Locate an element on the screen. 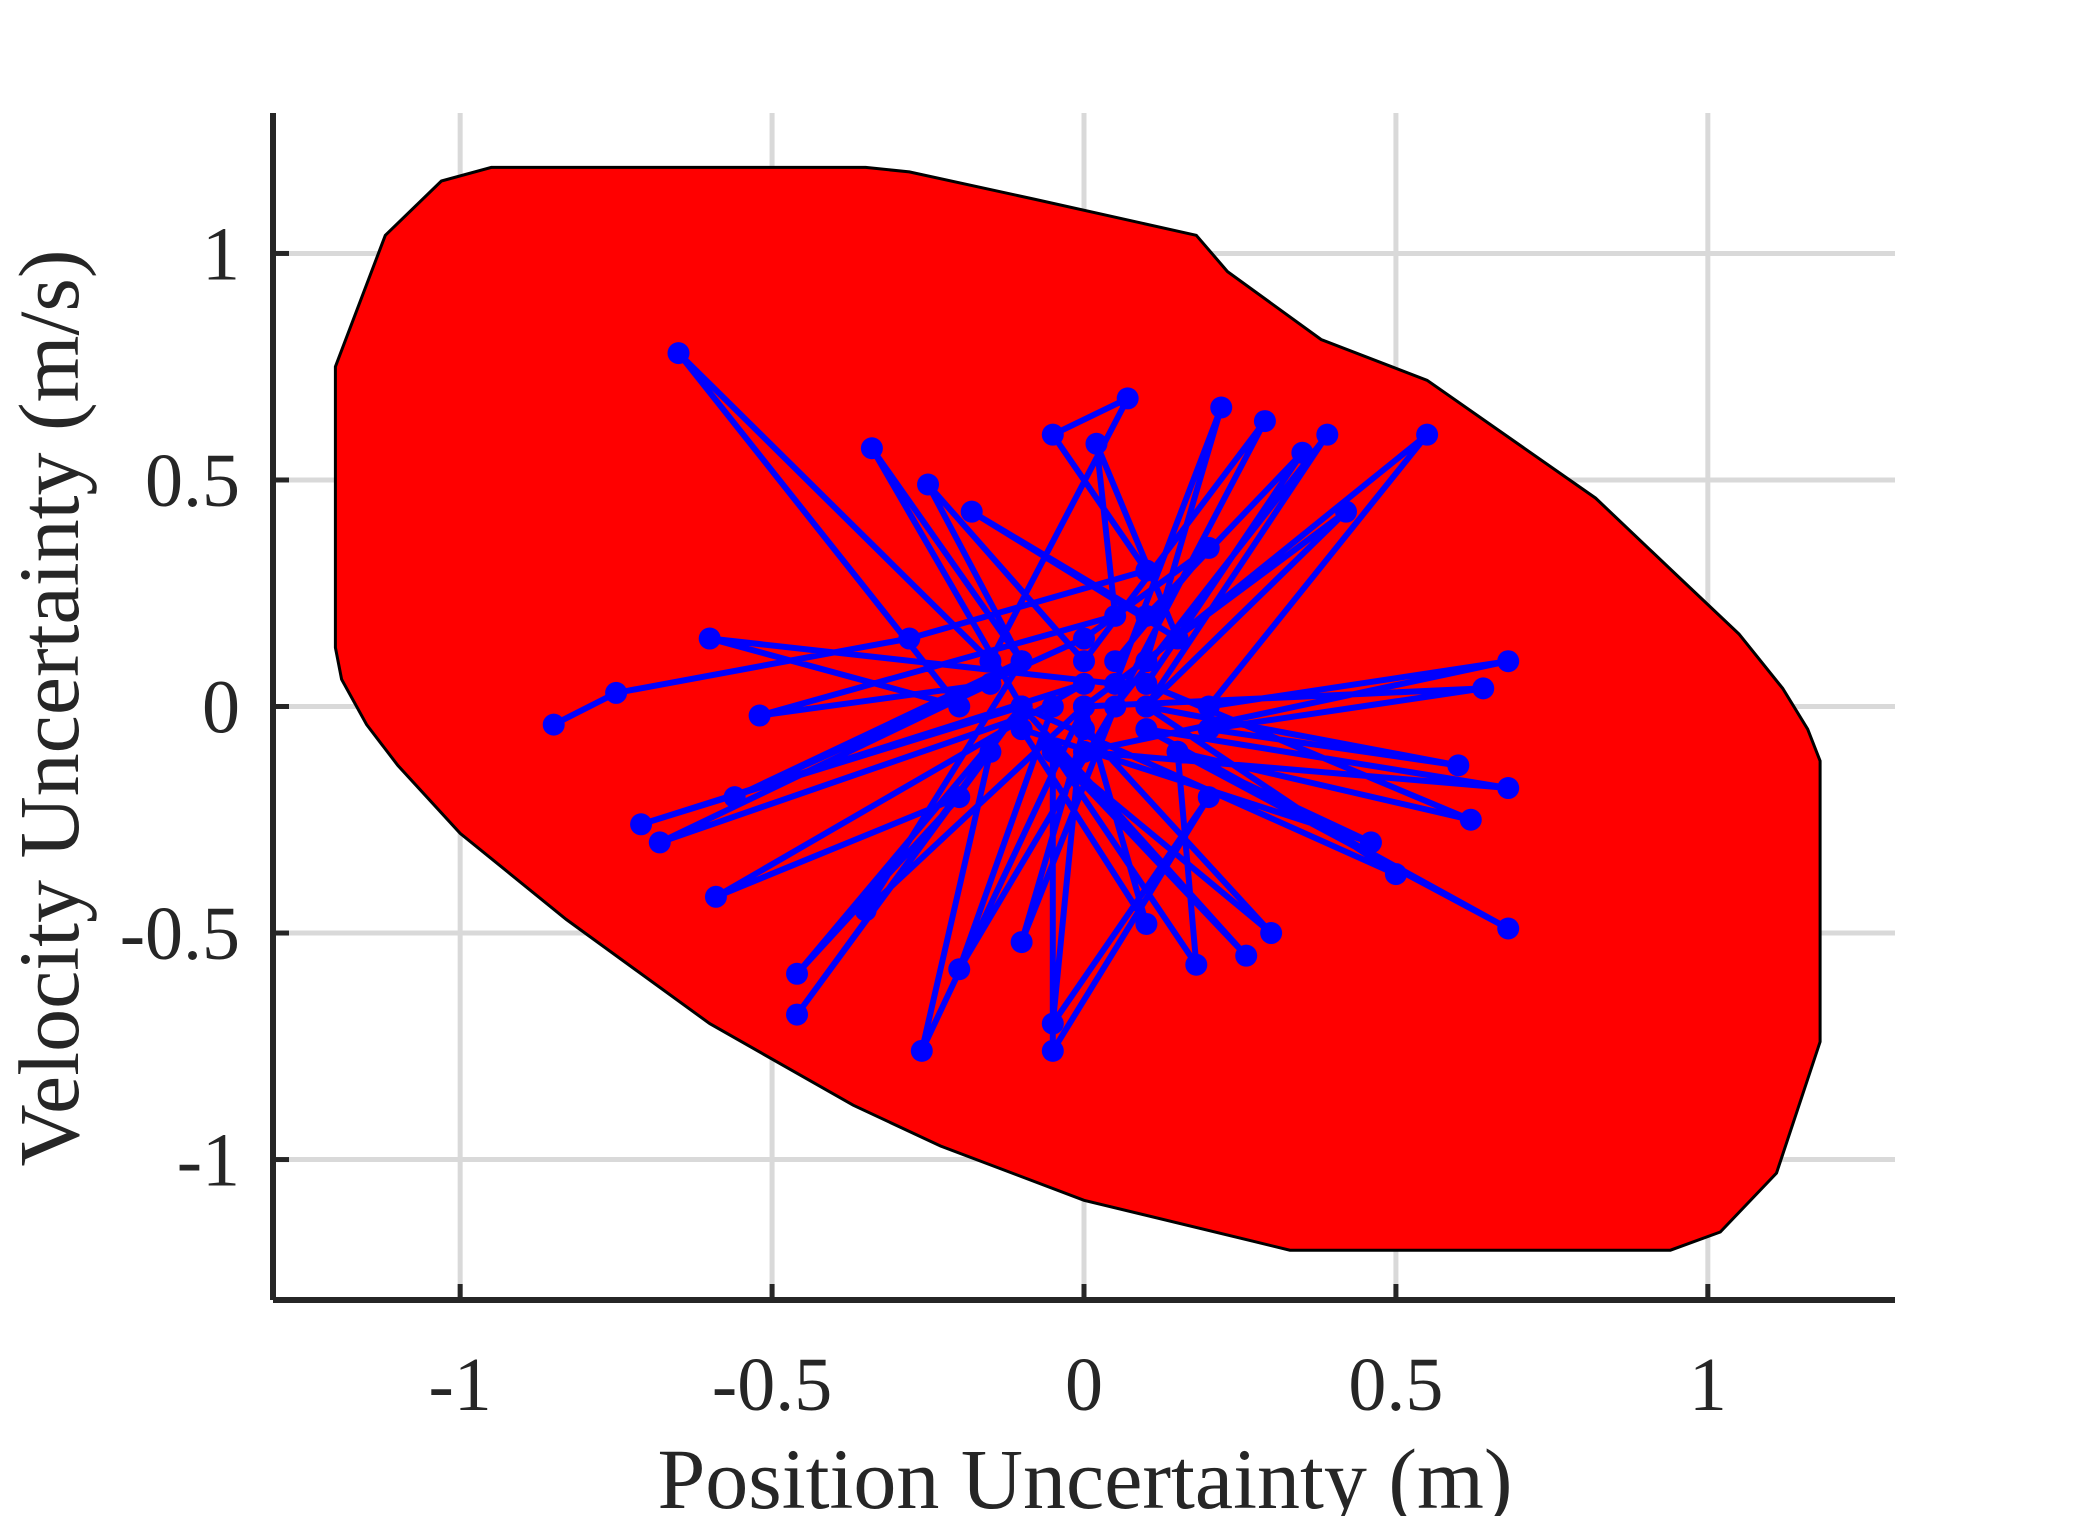 The height and width of the screenshot is (1516, 2078). x-axis-title: Position Uncertainty (m) is located at coordinates (1084, 1473).